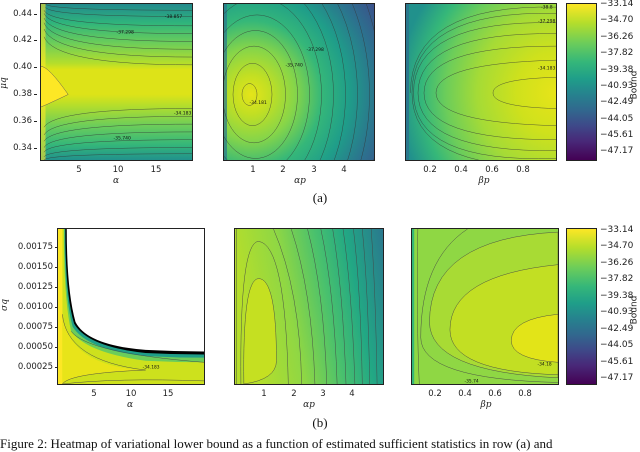 The height and width of the screenshot is (452, 640). I want to click on subfigure-label-b: (b), so click(320, 422).